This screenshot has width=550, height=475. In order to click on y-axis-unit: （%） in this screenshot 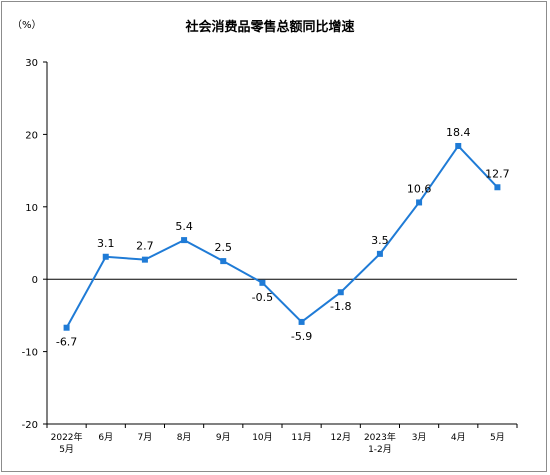, I will do `click(27, 25)`.